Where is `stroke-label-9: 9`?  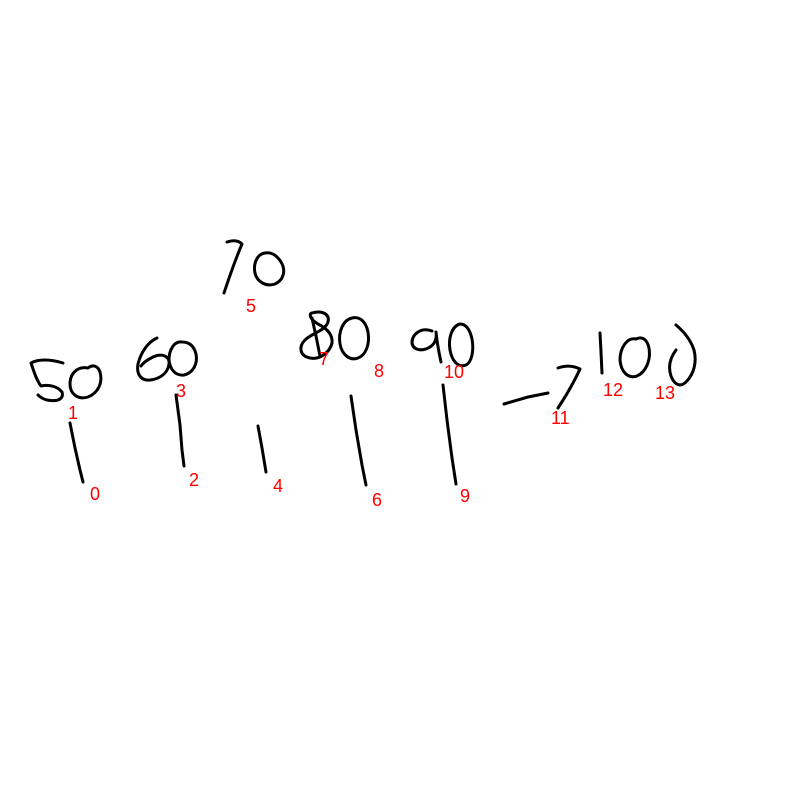 stroke-label-9: 9 is located at coordinates (465, 496).